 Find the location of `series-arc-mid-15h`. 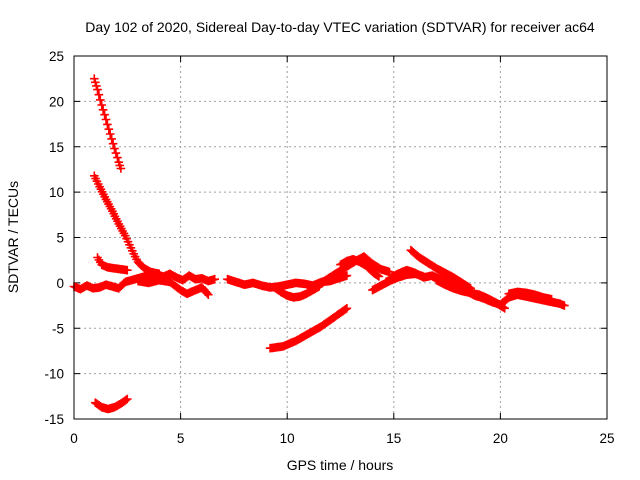

series-arc-mid-15h is located at coordinates (398, 282).